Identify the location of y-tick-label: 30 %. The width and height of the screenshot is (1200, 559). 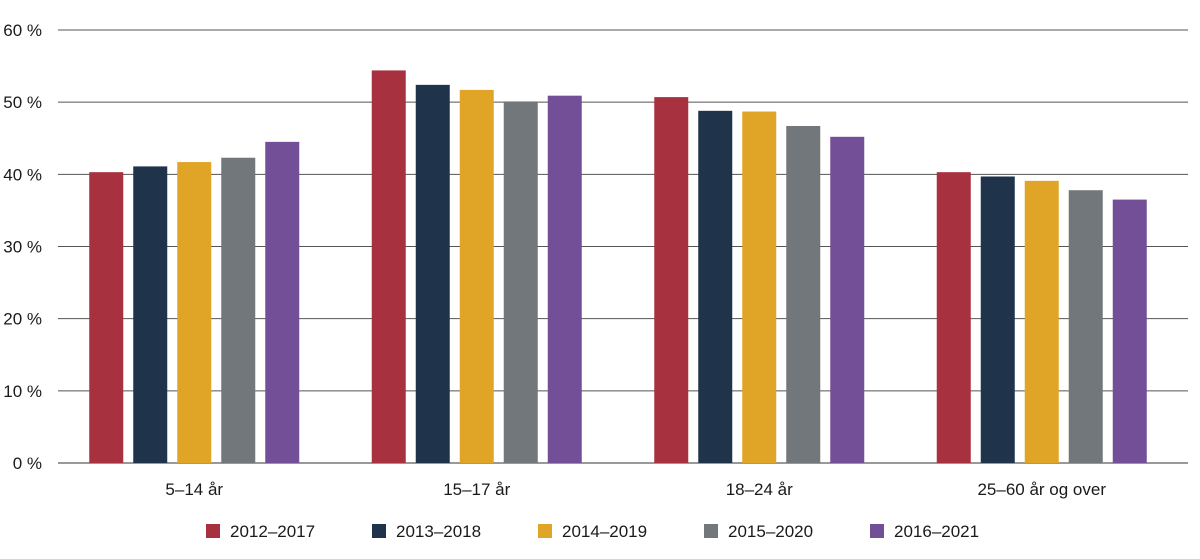
(22, 247).